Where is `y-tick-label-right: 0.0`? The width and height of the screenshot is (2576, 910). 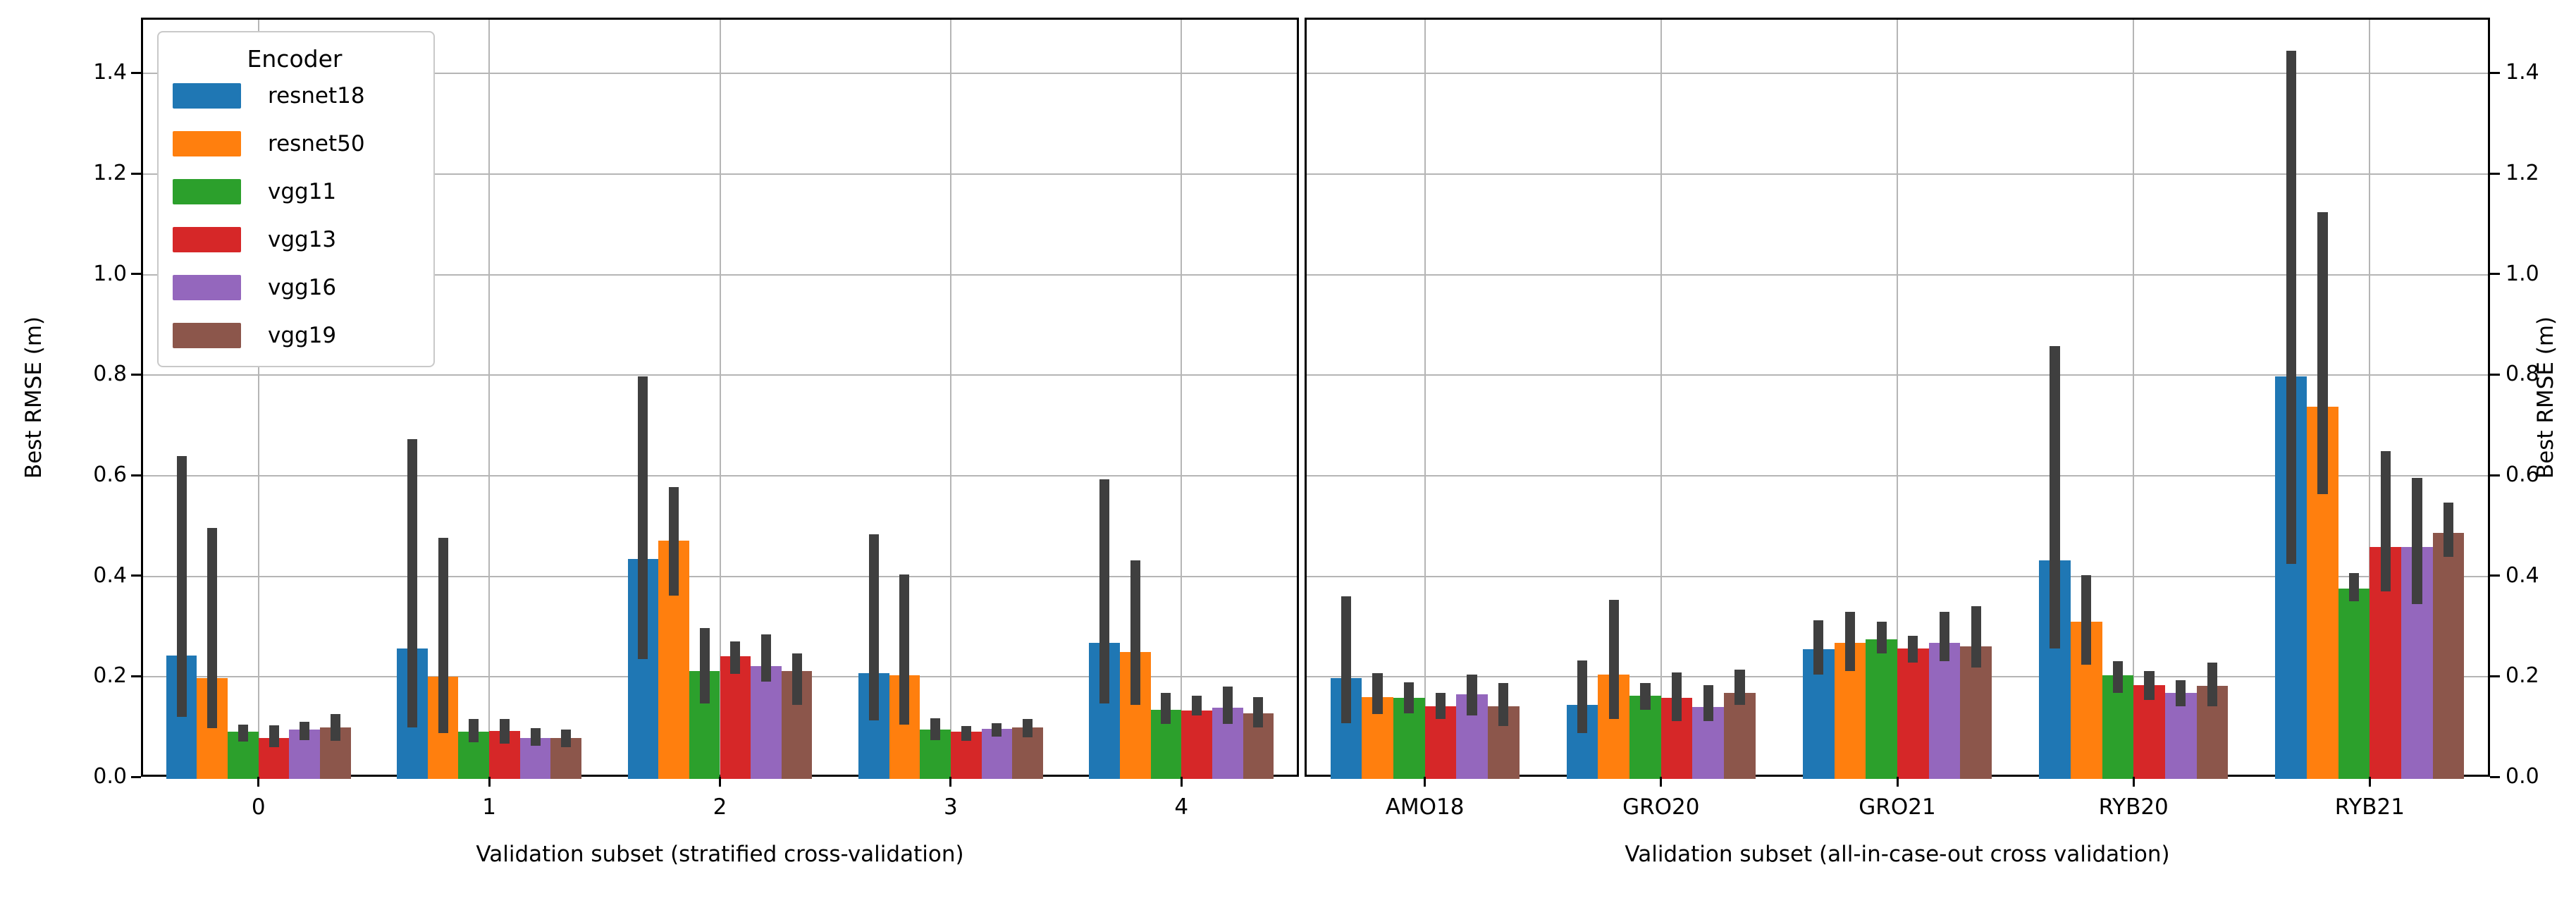
y-tick-label-right: 0.0 is located at coordinates (2522, 776).